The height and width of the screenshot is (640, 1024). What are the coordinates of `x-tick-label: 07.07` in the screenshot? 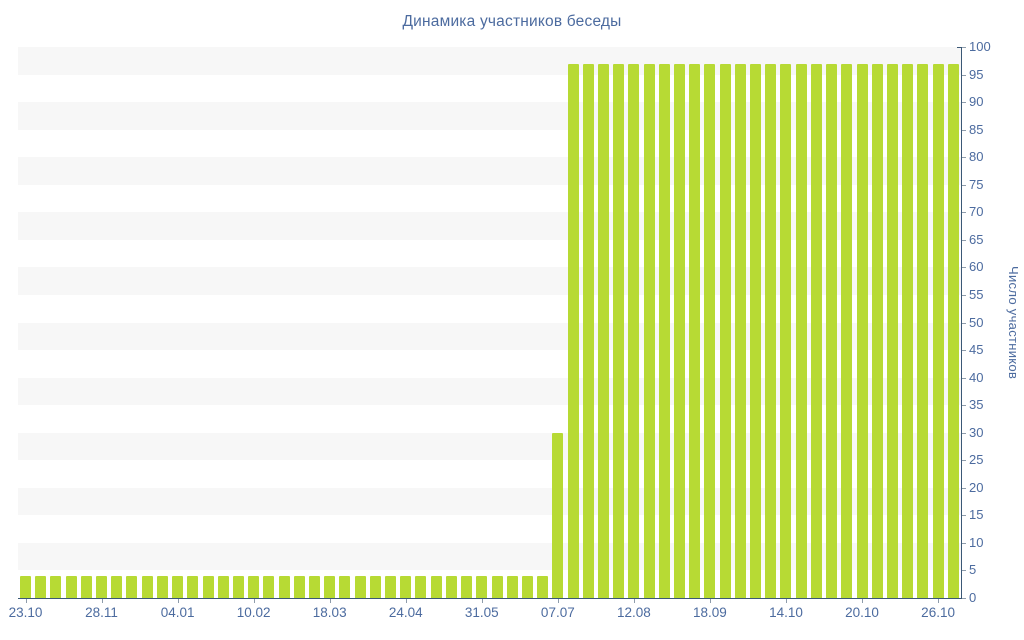 It's located at (557, 612).